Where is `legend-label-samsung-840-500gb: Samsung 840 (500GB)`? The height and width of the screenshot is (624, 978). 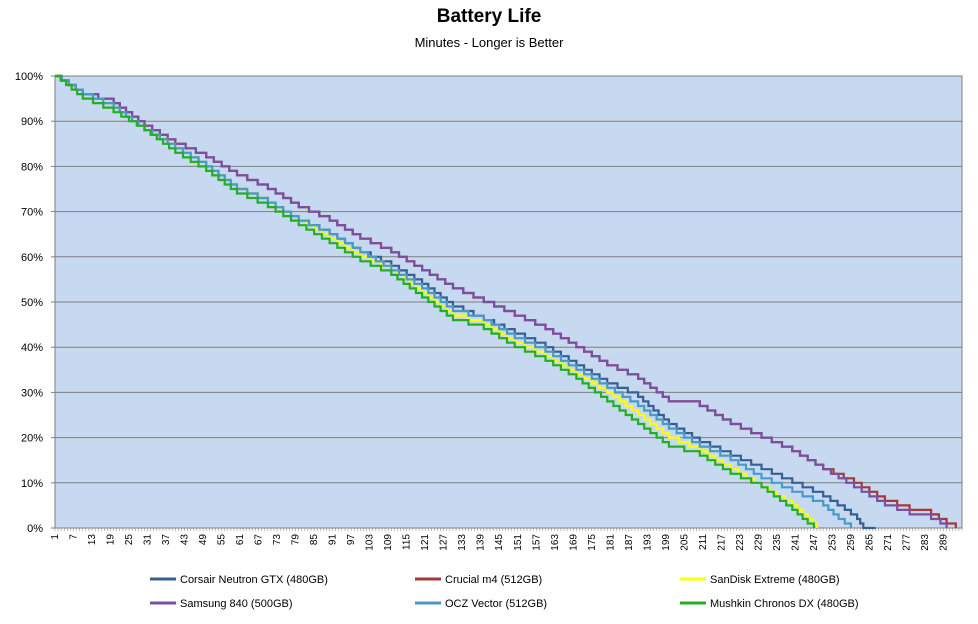
legend-label-samsung-840-500gb: Samsung 840 (500GB) is located at coordinates (236, 604).